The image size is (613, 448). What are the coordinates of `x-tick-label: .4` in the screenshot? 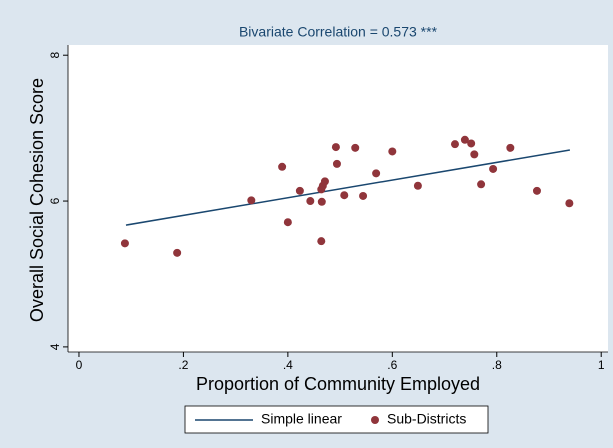 It's located at (288, 365).